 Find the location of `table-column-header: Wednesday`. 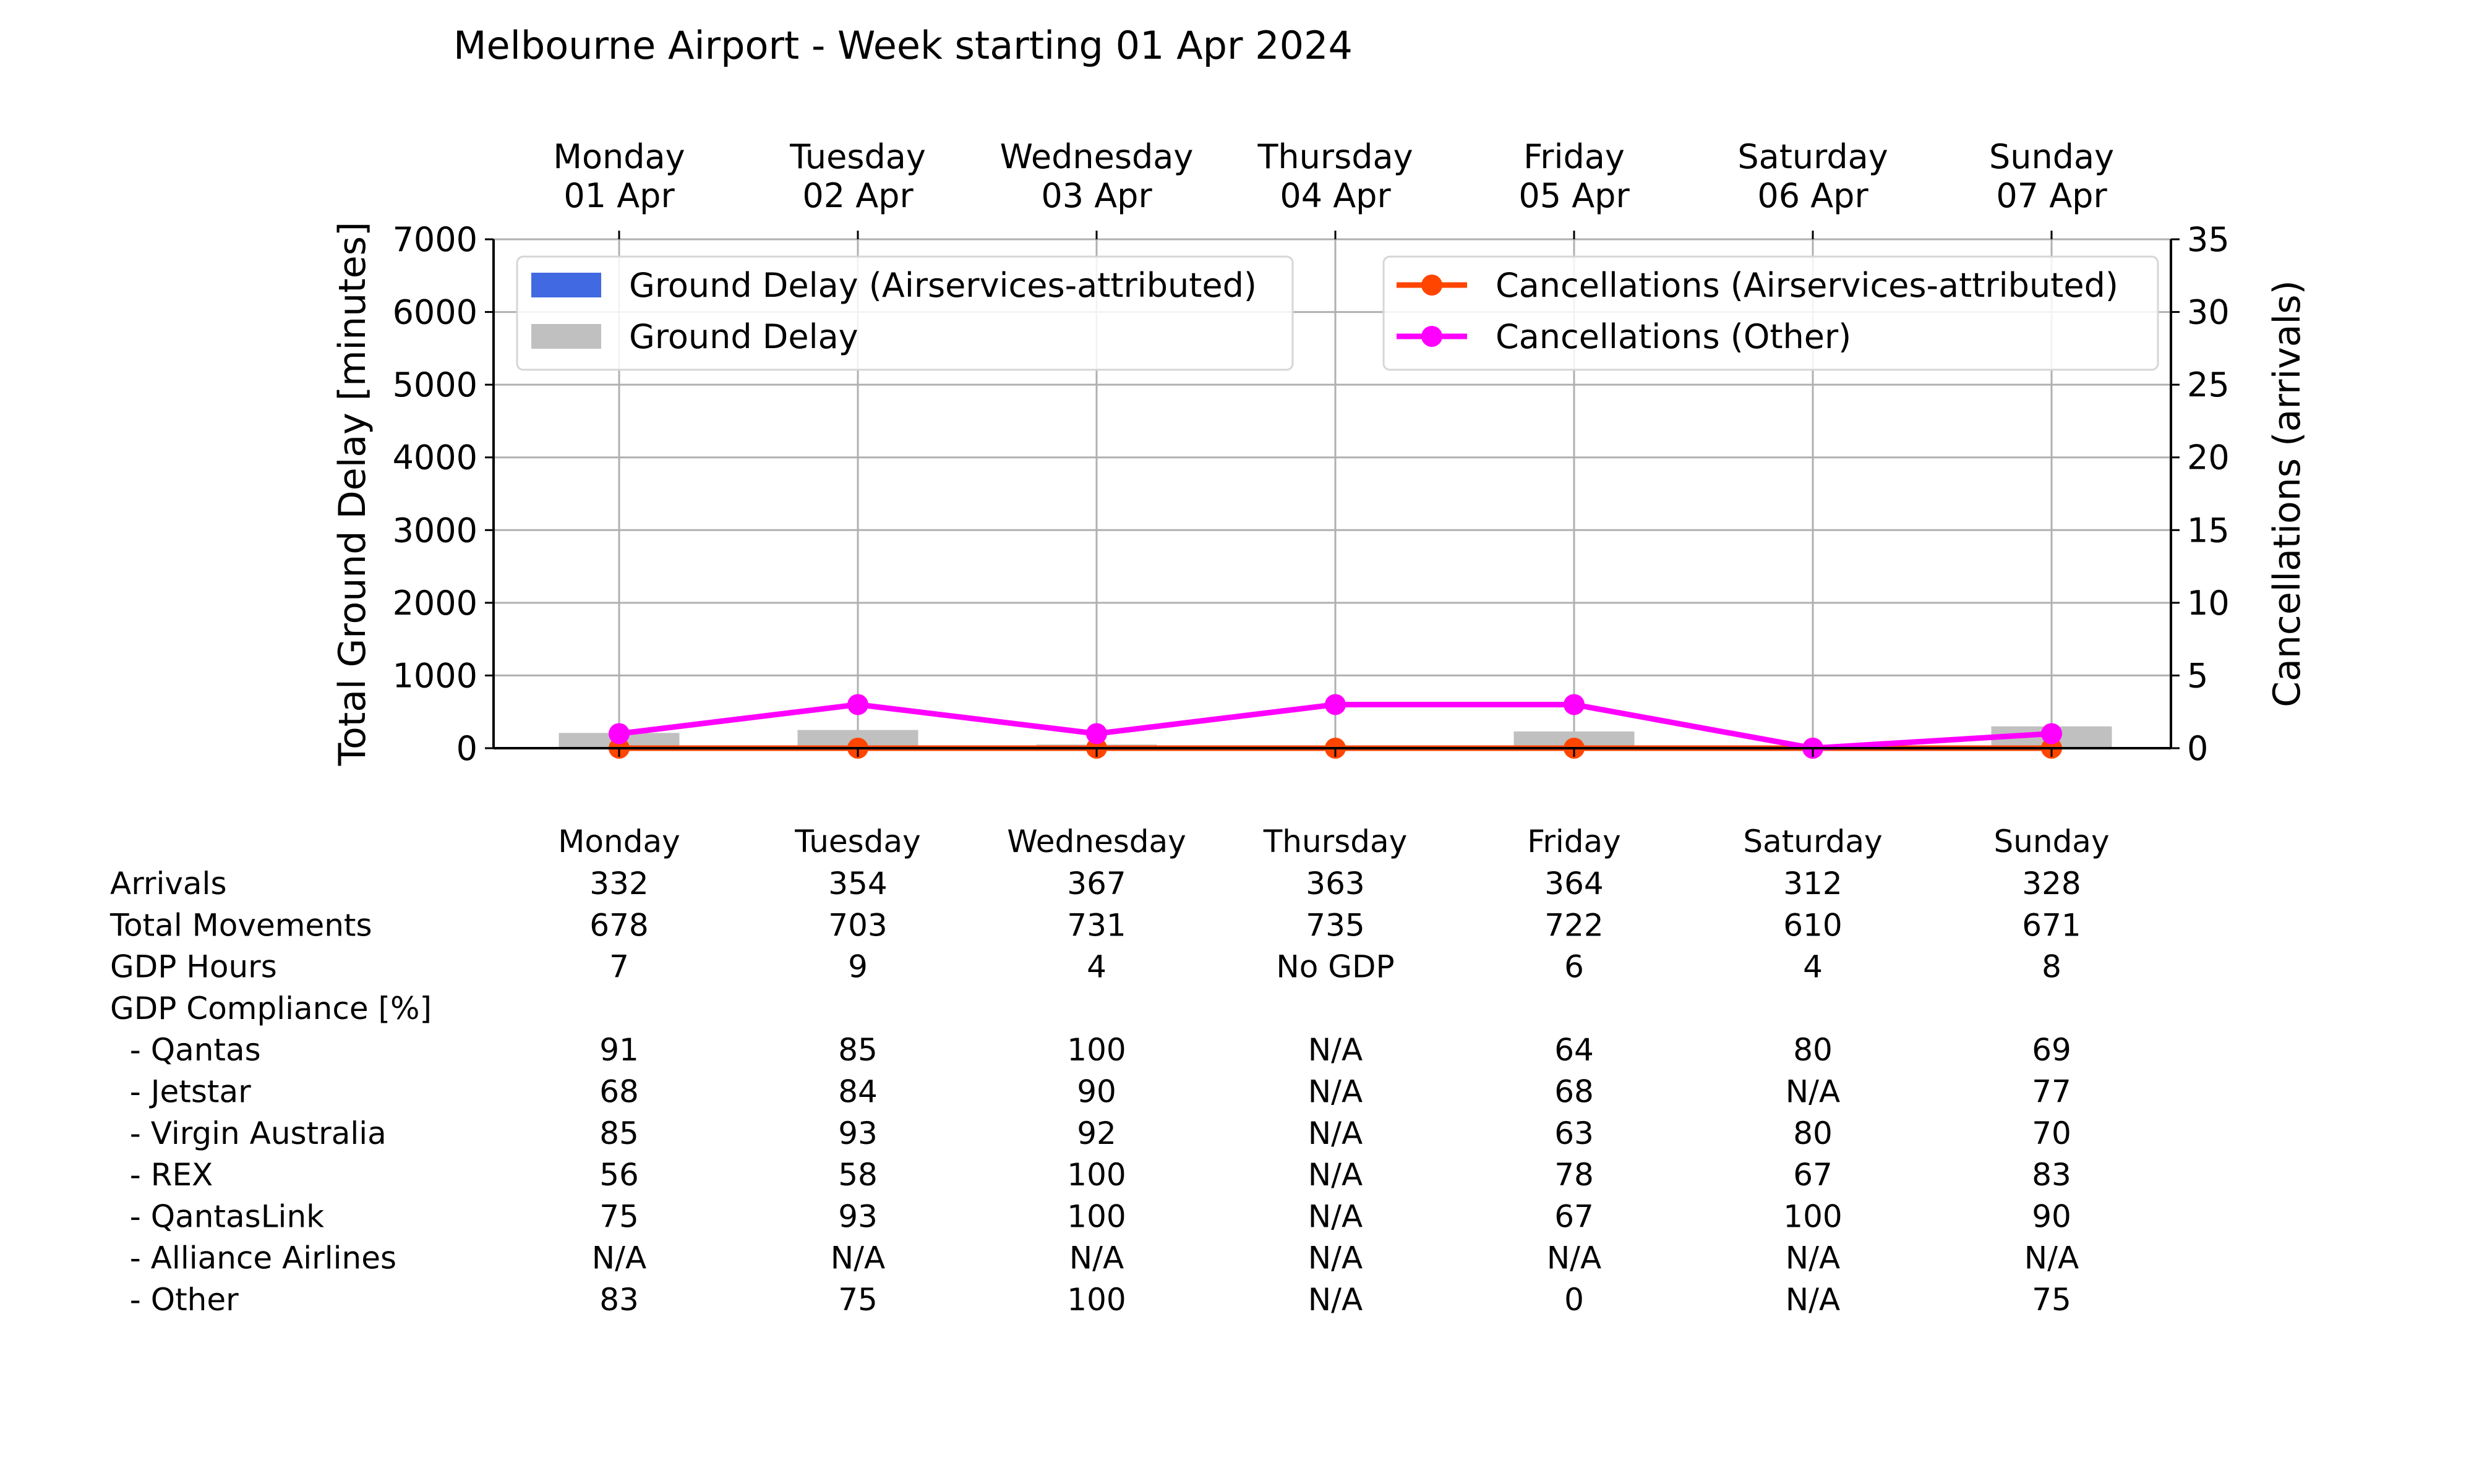

table-column-header: Wednesday is located at coordinates (1096, 841).